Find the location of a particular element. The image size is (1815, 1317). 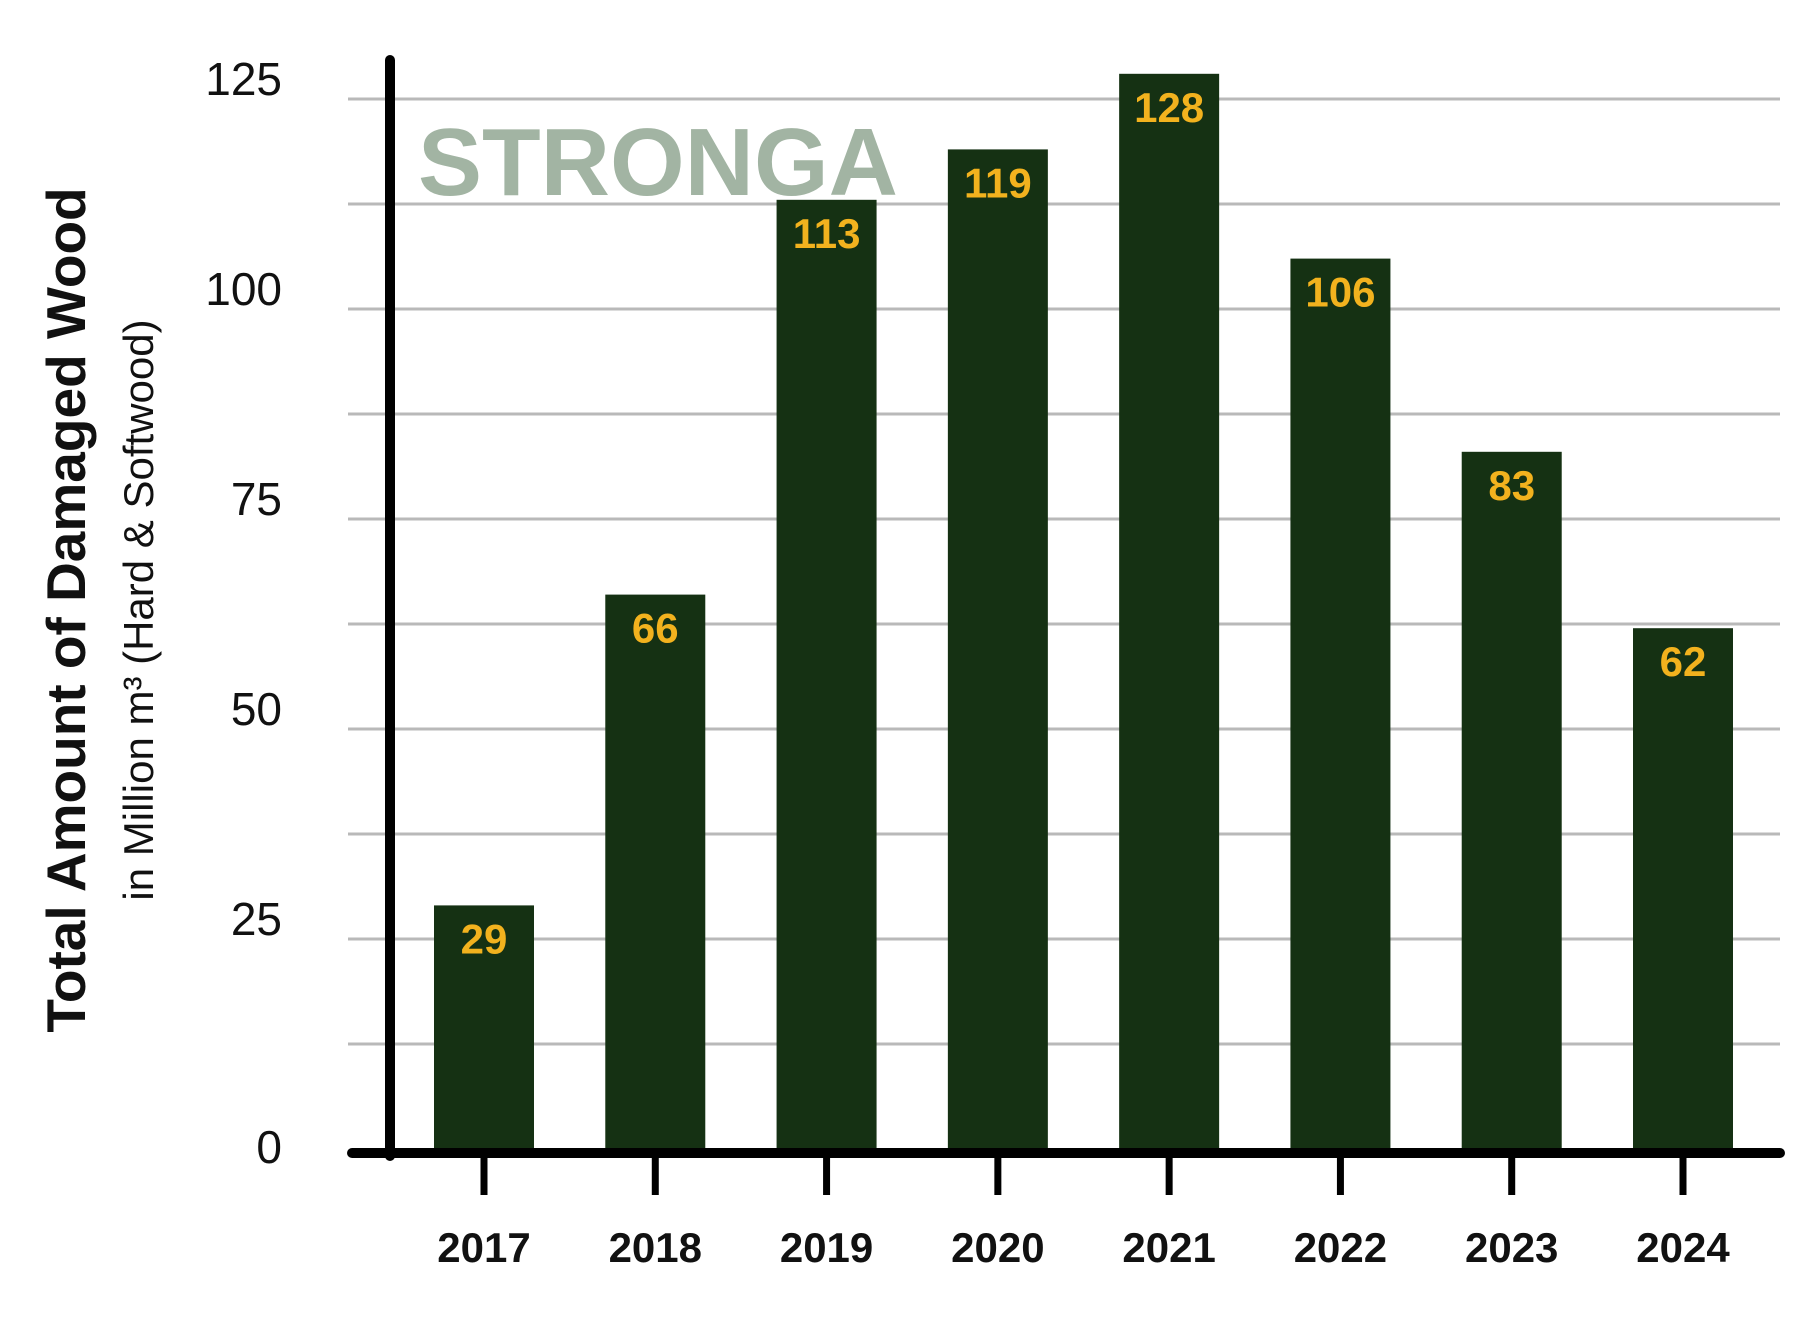

data-label-2024: 62 is located at coordinates (1683, 661).